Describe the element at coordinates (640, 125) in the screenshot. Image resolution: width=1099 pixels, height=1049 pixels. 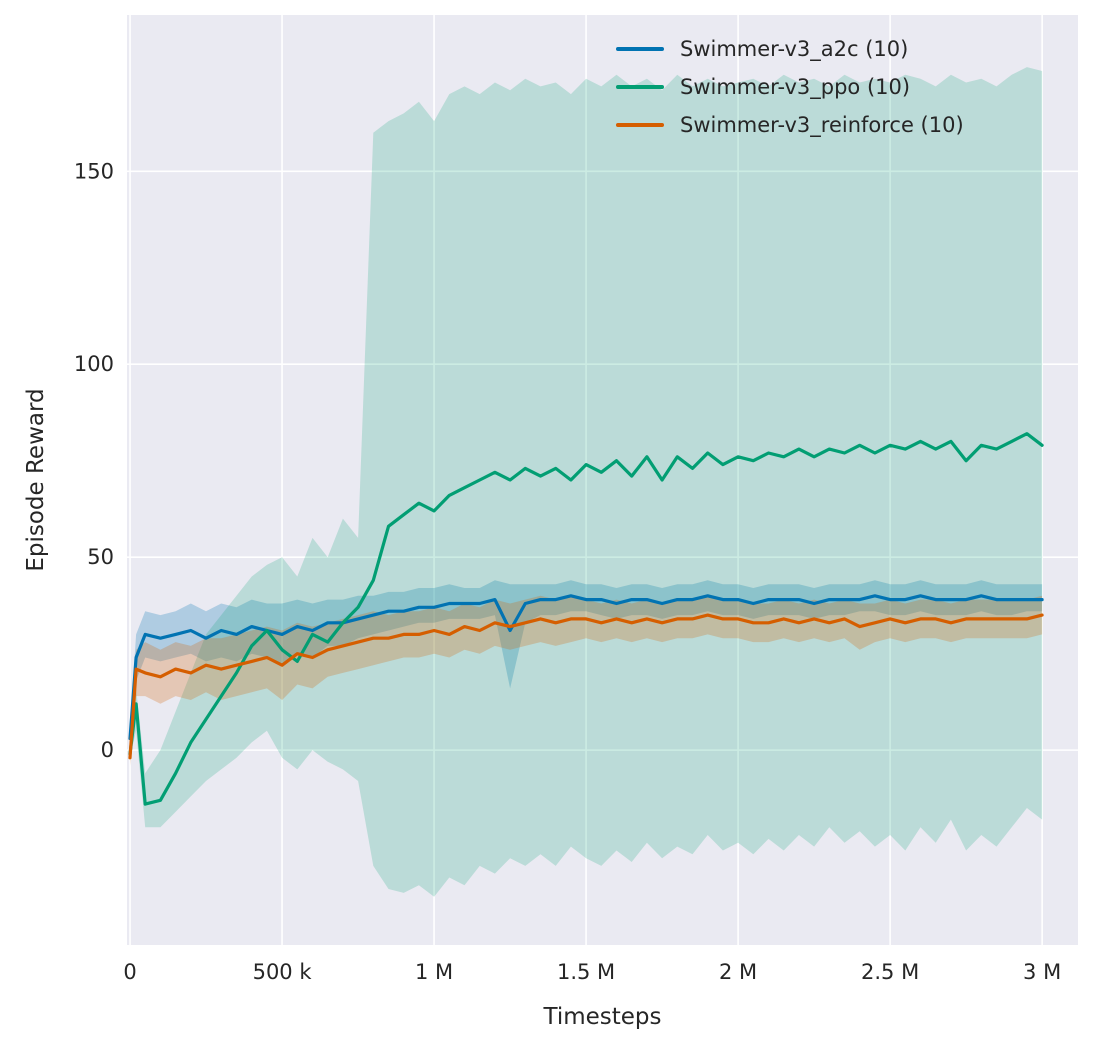
I see `reinforce-line-swatch` at that location.